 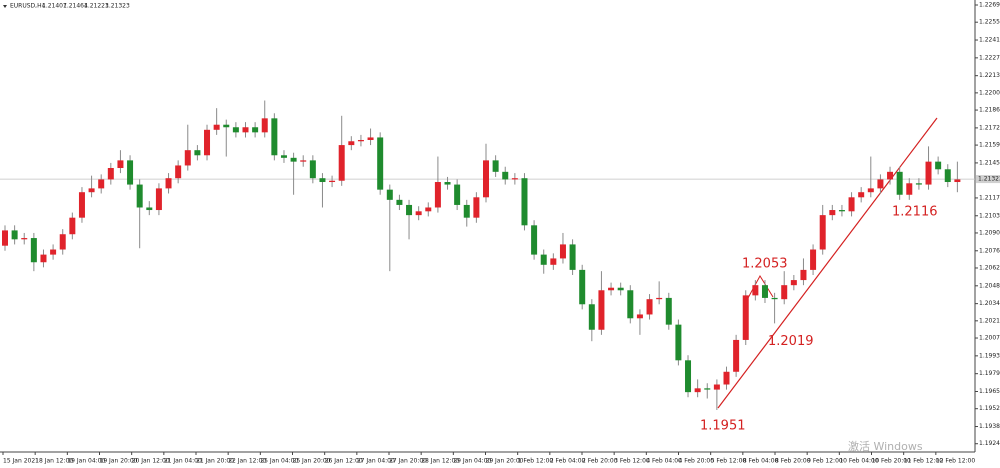 What do you see at coordinates (989, 267) in the screenshot?
I see `y-tick-label: 1.20625` at bounding box center [989, 267].